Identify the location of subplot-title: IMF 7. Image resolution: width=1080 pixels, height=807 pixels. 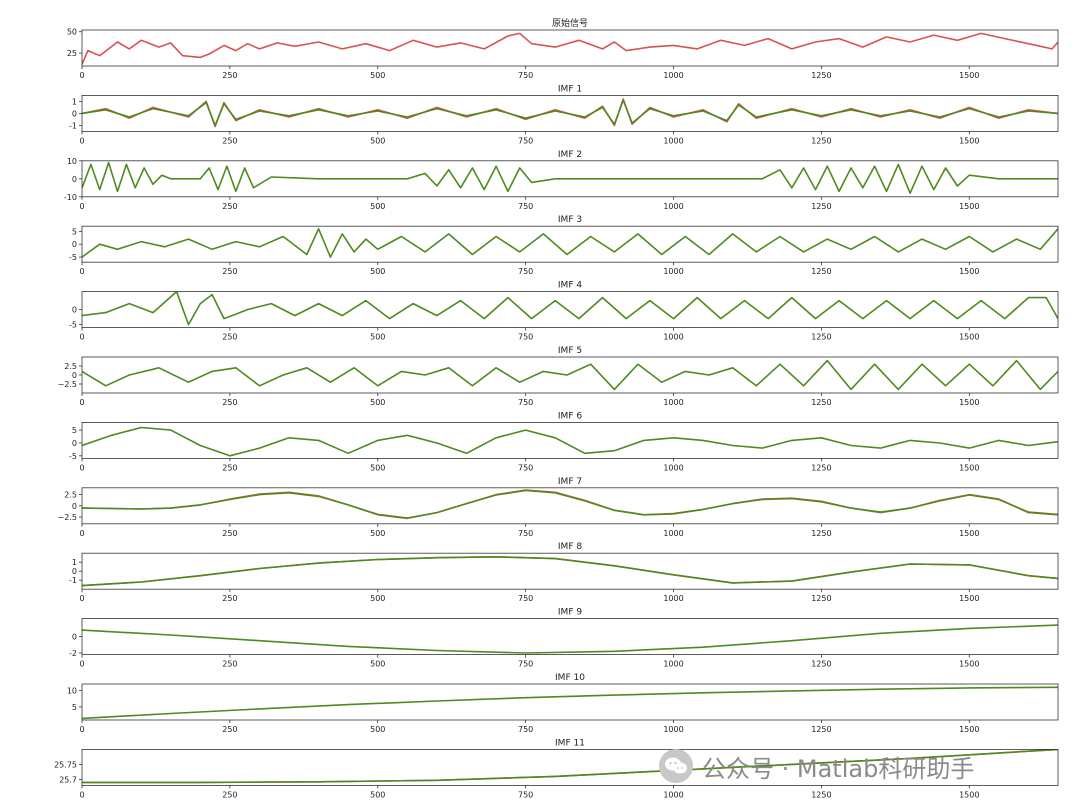
(570, 482).